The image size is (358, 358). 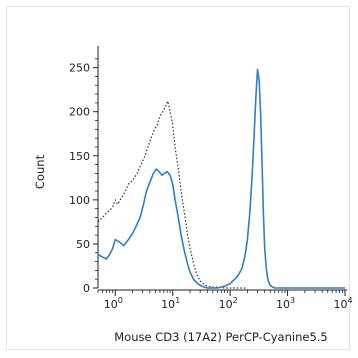 I want to click on y-axis: 0 50 100 150 200 250, so click(x=84, y=170).